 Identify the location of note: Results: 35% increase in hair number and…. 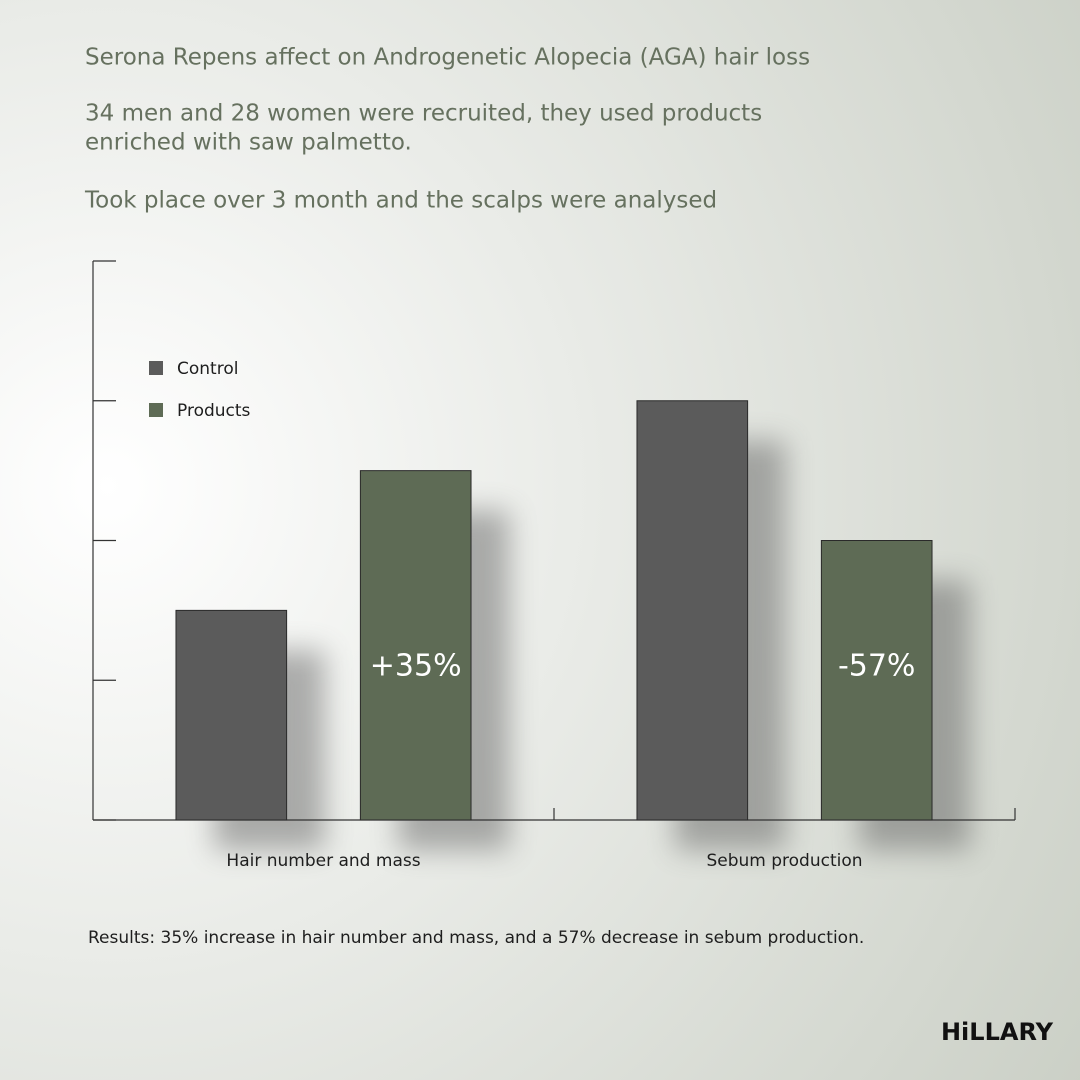
(476, 938).